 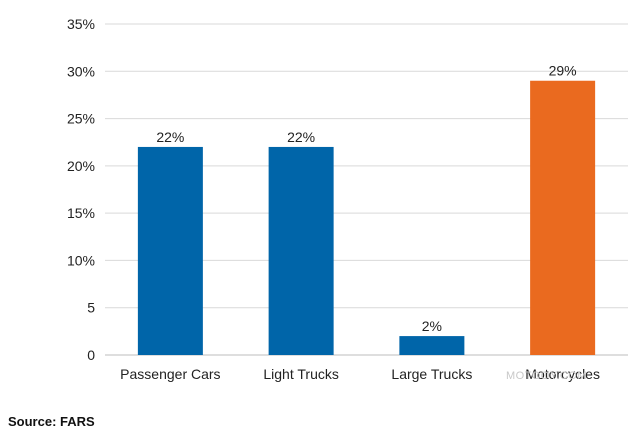 What do you see at coordinates (170, 374) in the screenshot?
I see `x-tick-label: Passenger Cars` at bounding box center [170, 374].